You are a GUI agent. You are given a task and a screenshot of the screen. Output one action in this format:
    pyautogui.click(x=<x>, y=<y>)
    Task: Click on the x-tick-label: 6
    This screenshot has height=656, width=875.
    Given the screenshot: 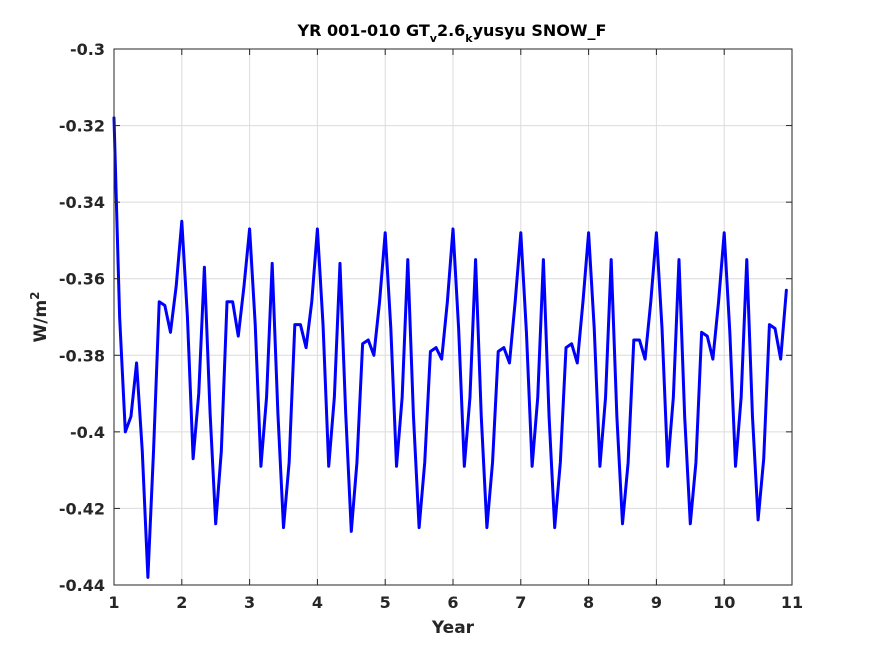 What is the action you would take?
    pyautogui.click(x=452, y=602)
    